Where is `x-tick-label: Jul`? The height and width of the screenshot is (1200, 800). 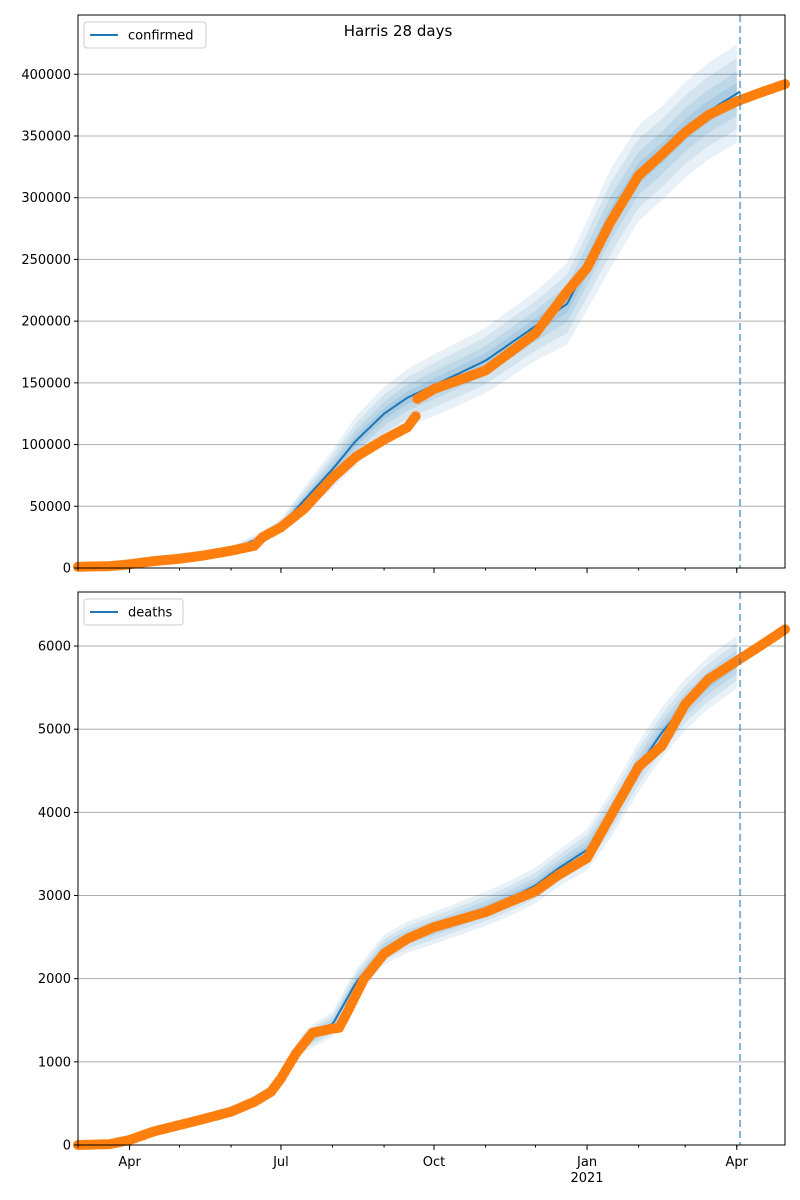
x-tick-label: Jul is located at coordinates (280, 1162).